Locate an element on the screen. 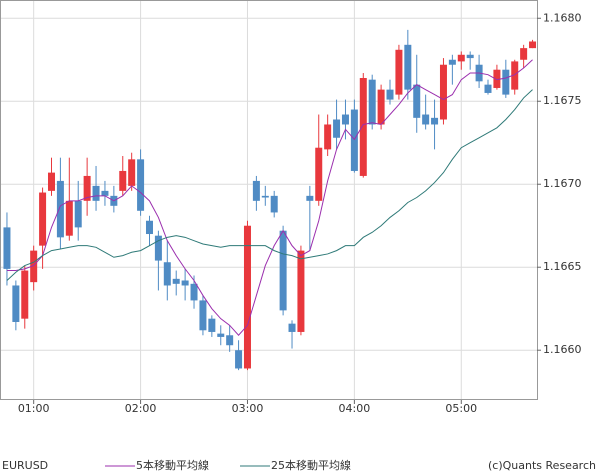 Image resolution: width=600 pixels, height=475 pixels. x-tick-label: 05:00 is located at coordinates (461, 408).